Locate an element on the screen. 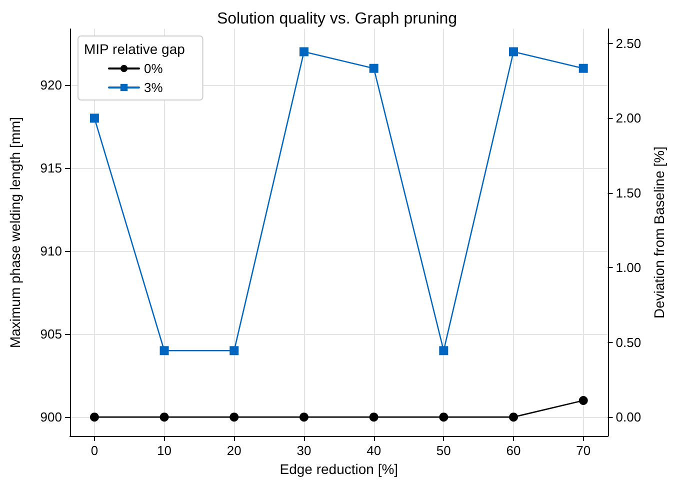 Image resolution: width=674 pixels, height=485 pixels. y-tick-label: 900 is located at coordinates (51, 417).